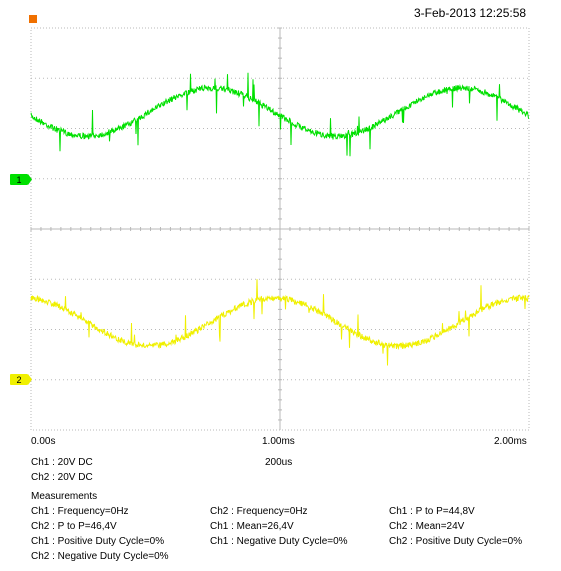 The image size is (561, 571). I want to click on time-axis-end: 2.00ms, so click(510, 441).